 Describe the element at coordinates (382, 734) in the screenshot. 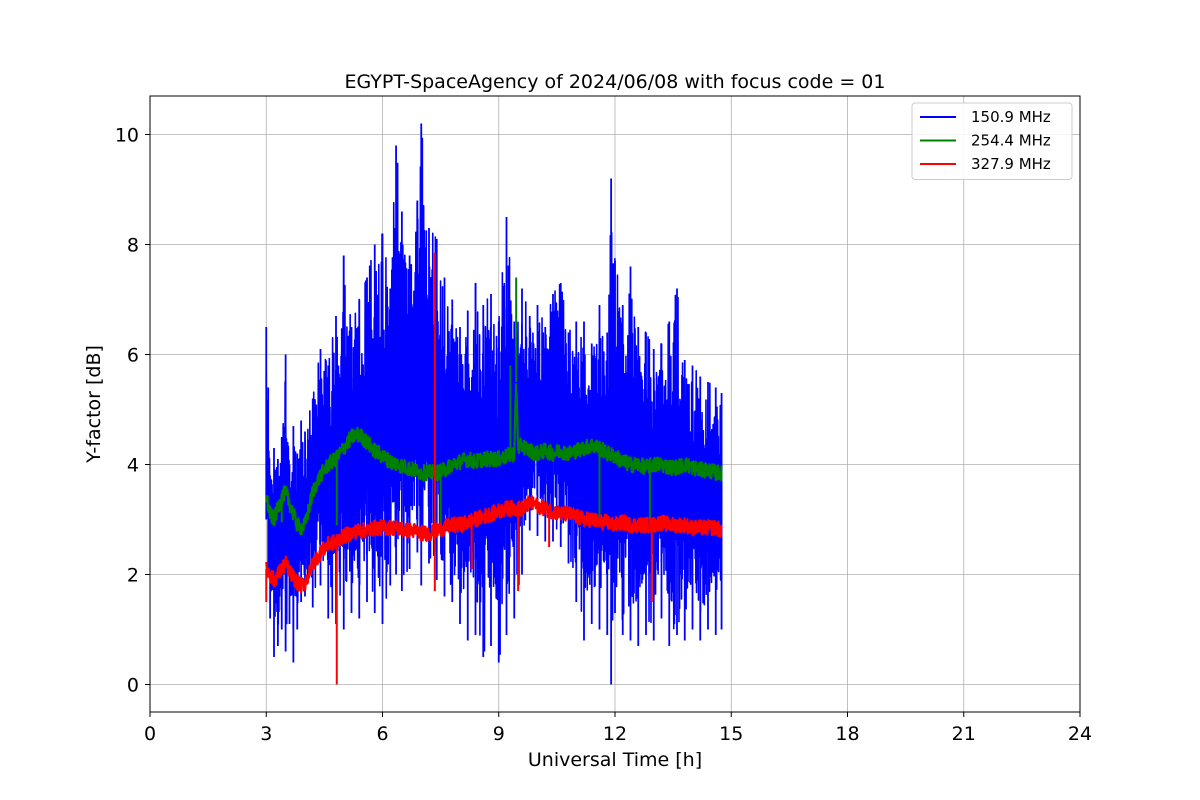

I see `x-tick-label: 6` at that location.